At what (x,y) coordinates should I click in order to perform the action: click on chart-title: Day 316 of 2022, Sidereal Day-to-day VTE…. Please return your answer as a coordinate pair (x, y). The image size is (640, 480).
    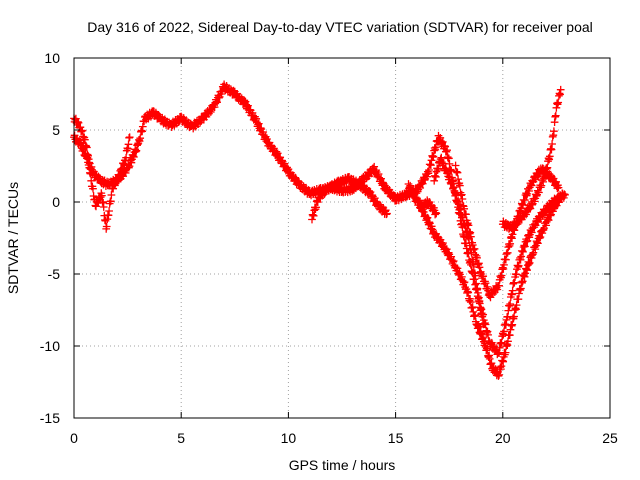
    Looking at the image, I should click on (340, 27).